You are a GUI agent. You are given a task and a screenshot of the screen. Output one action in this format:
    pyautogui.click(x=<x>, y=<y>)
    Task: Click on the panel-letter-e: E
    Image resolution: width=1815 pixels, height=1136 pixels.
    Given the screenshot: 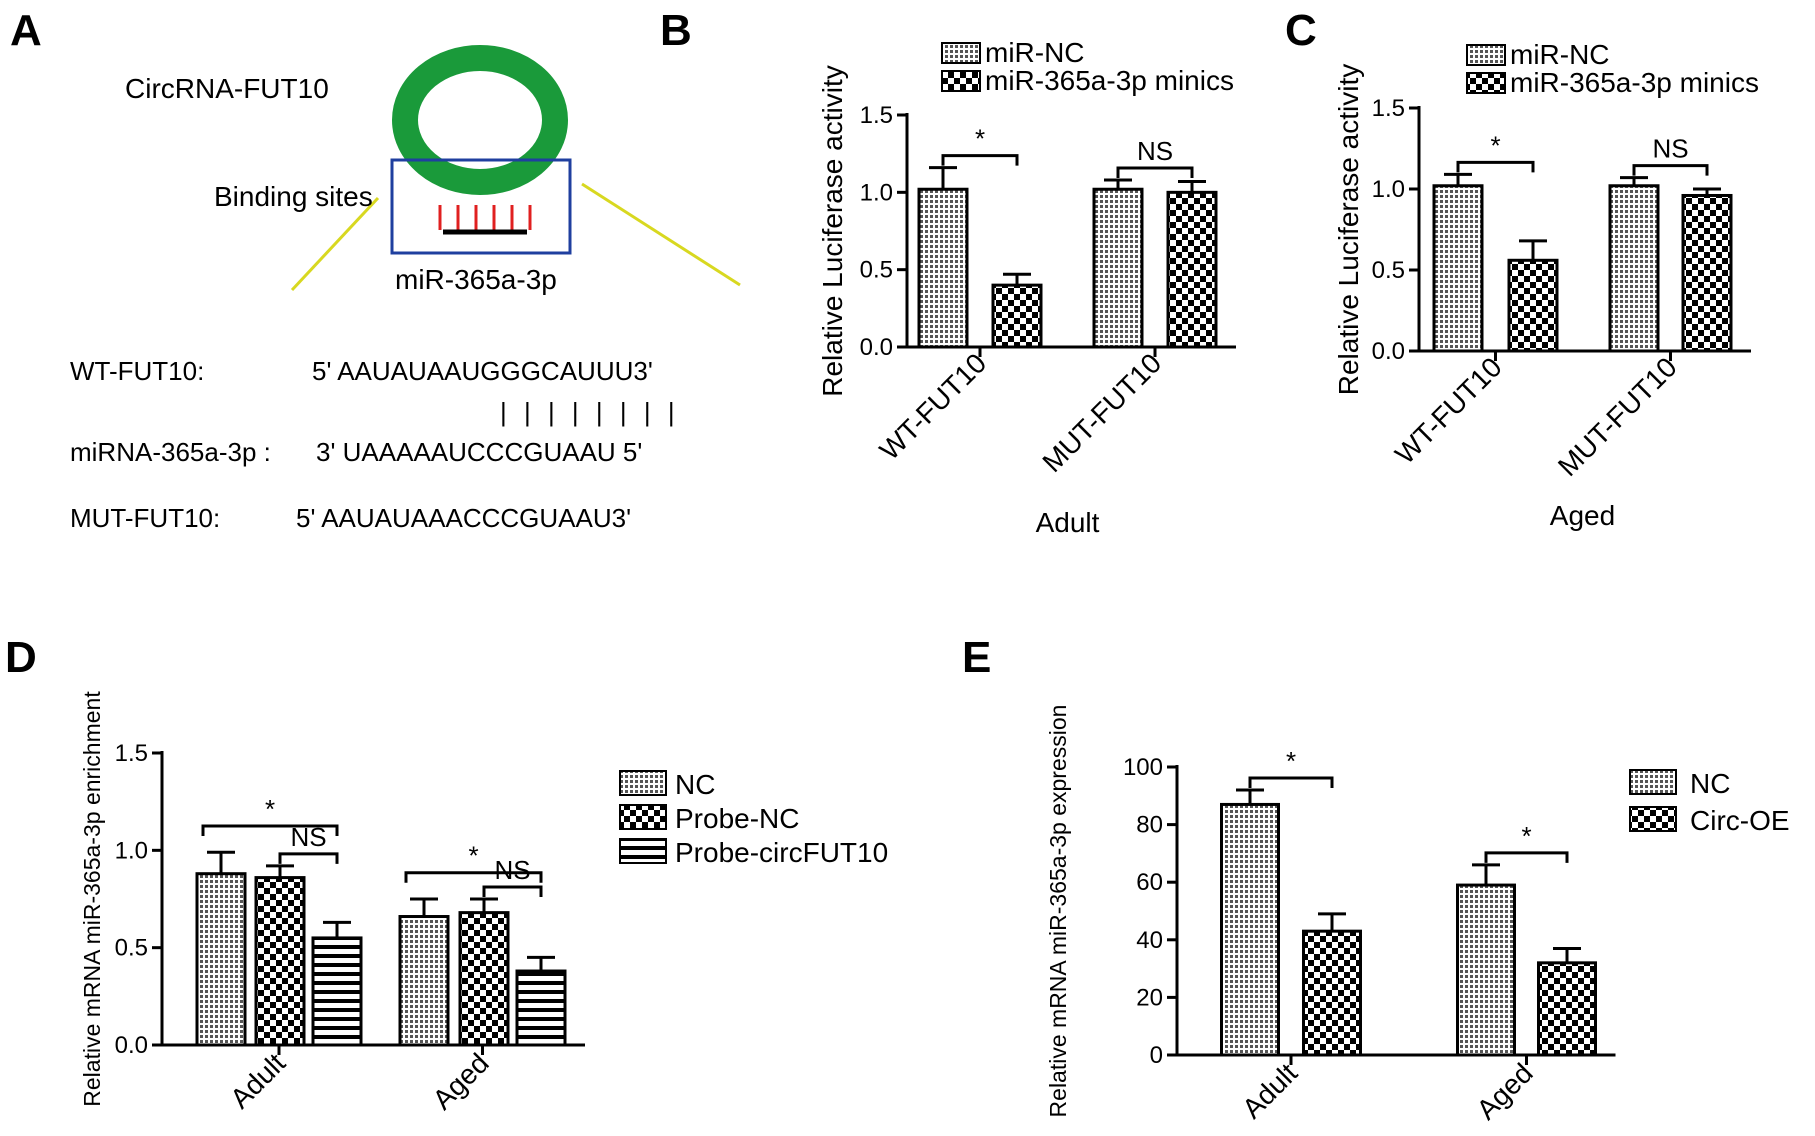 What is the action you would take?
    pyautogui.click(x=976, y=657)
    